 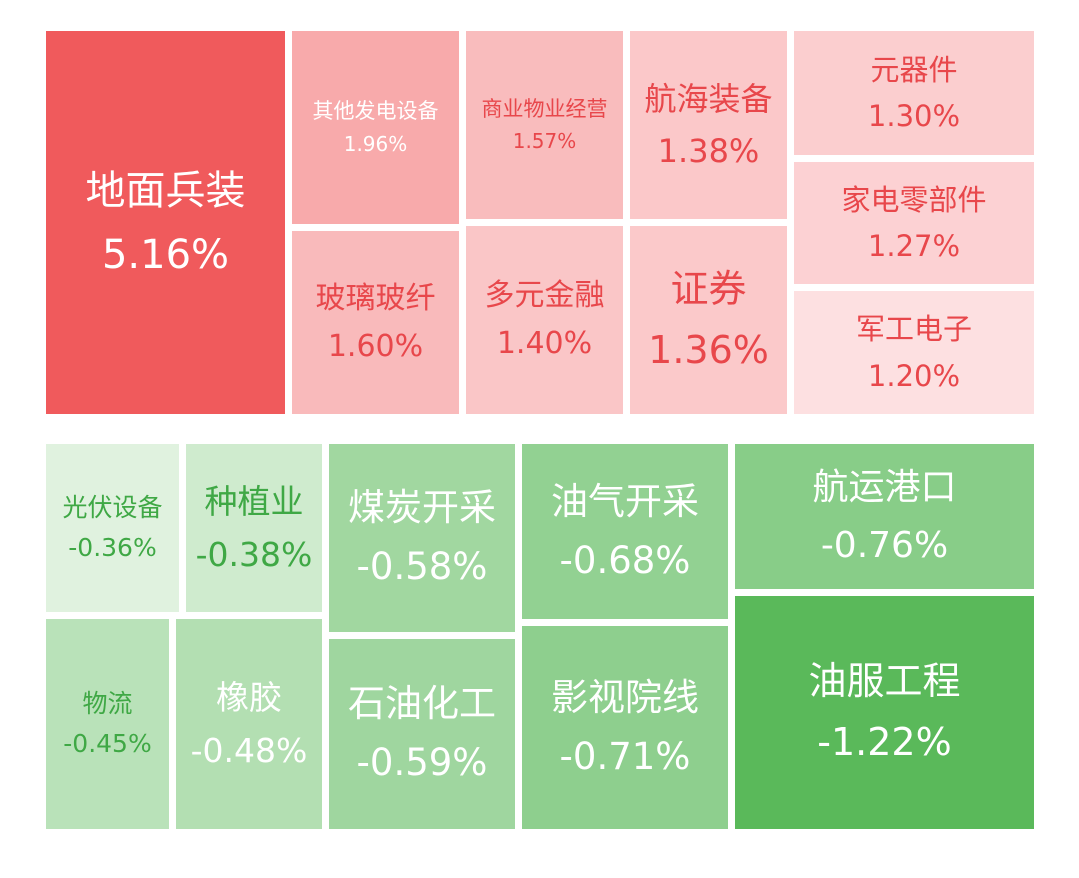 What do you see at coordinates (165, 190) in the screenshot?
I see `tile-label: 地面兵装` at bounding box center [165, 190].